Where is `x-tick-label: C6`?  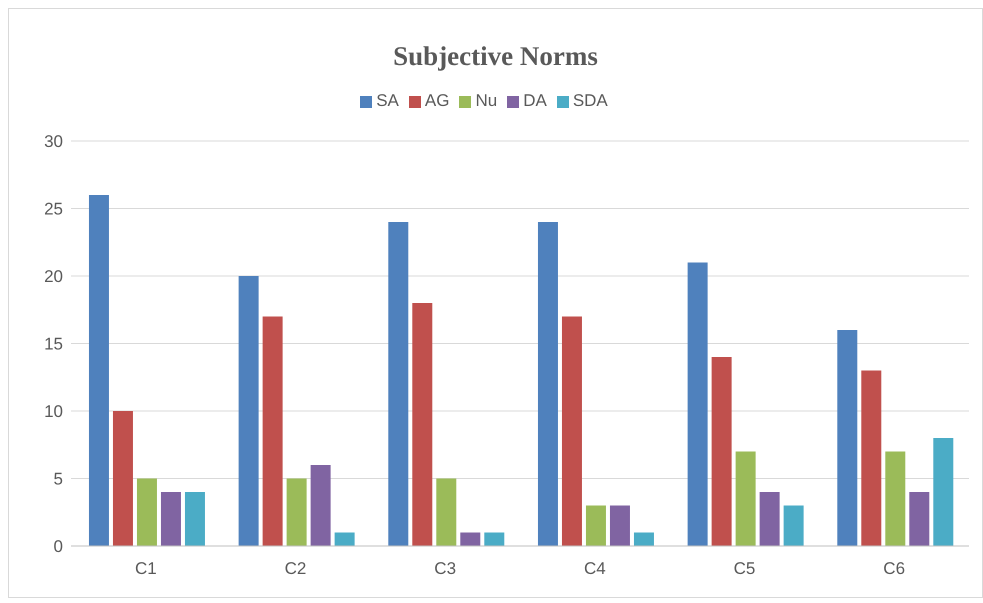
x-tick-label: C6 is located at coordinates (894, 568).